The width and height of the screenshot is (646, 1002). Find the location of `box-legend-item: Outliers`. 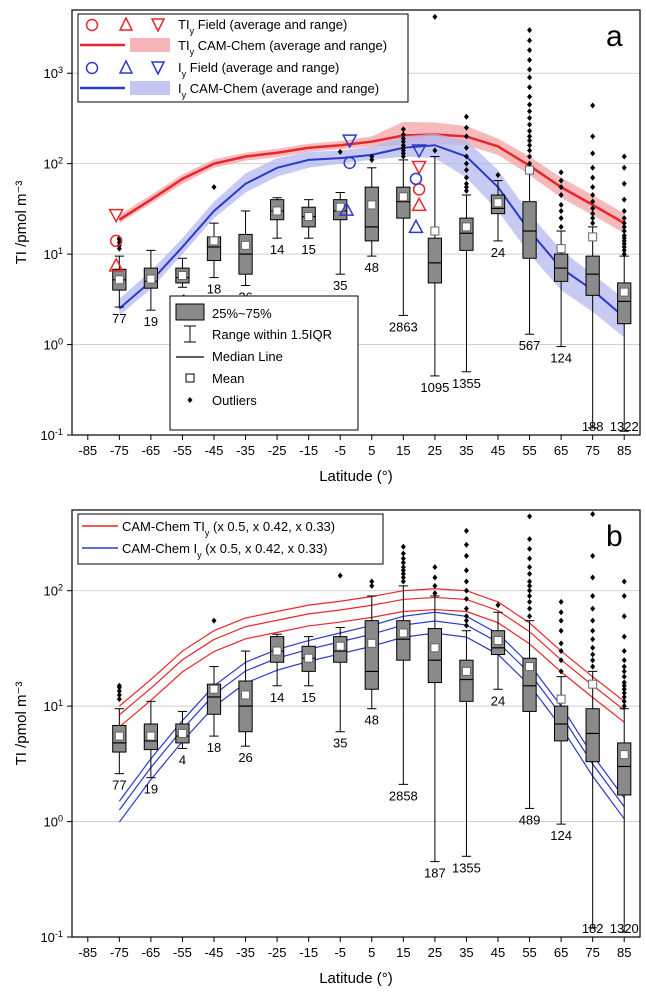

box-legend-item: Outliers is located at coordinates (234, 400).